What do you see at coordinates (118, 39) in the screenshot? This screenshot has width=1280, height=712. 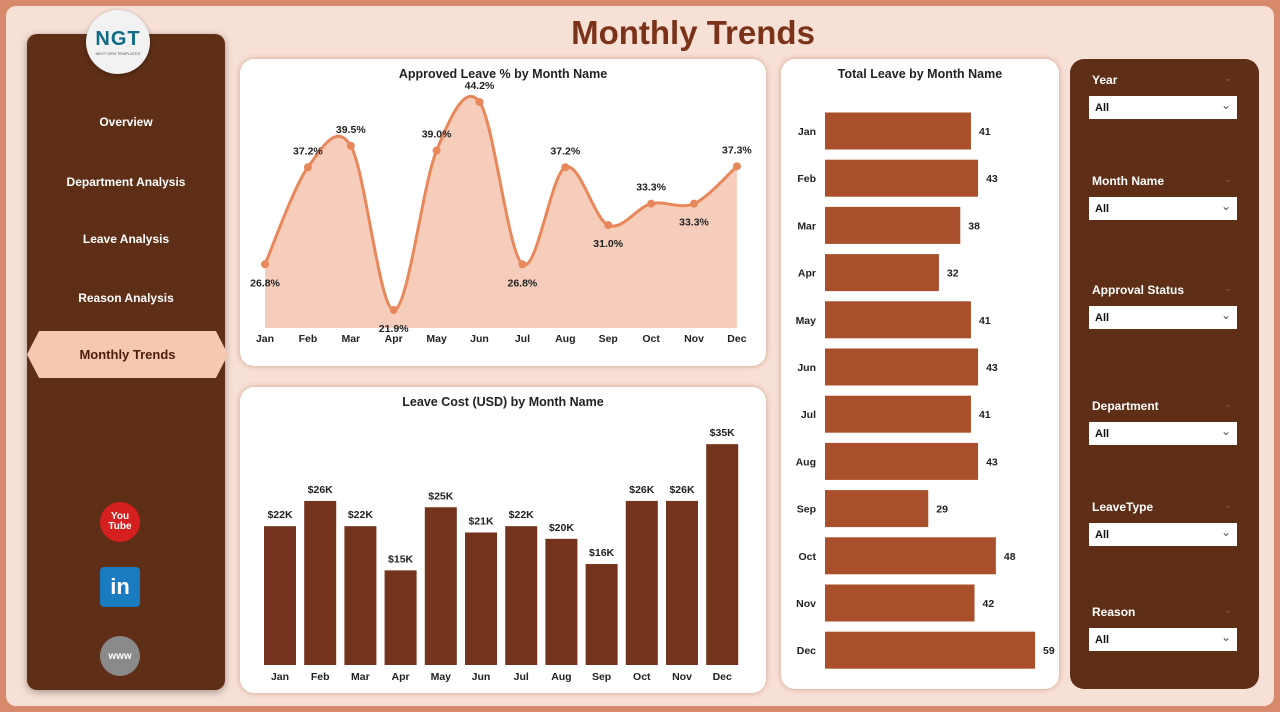 I see `logo-text: NGT` at bounding box center [118, 39].